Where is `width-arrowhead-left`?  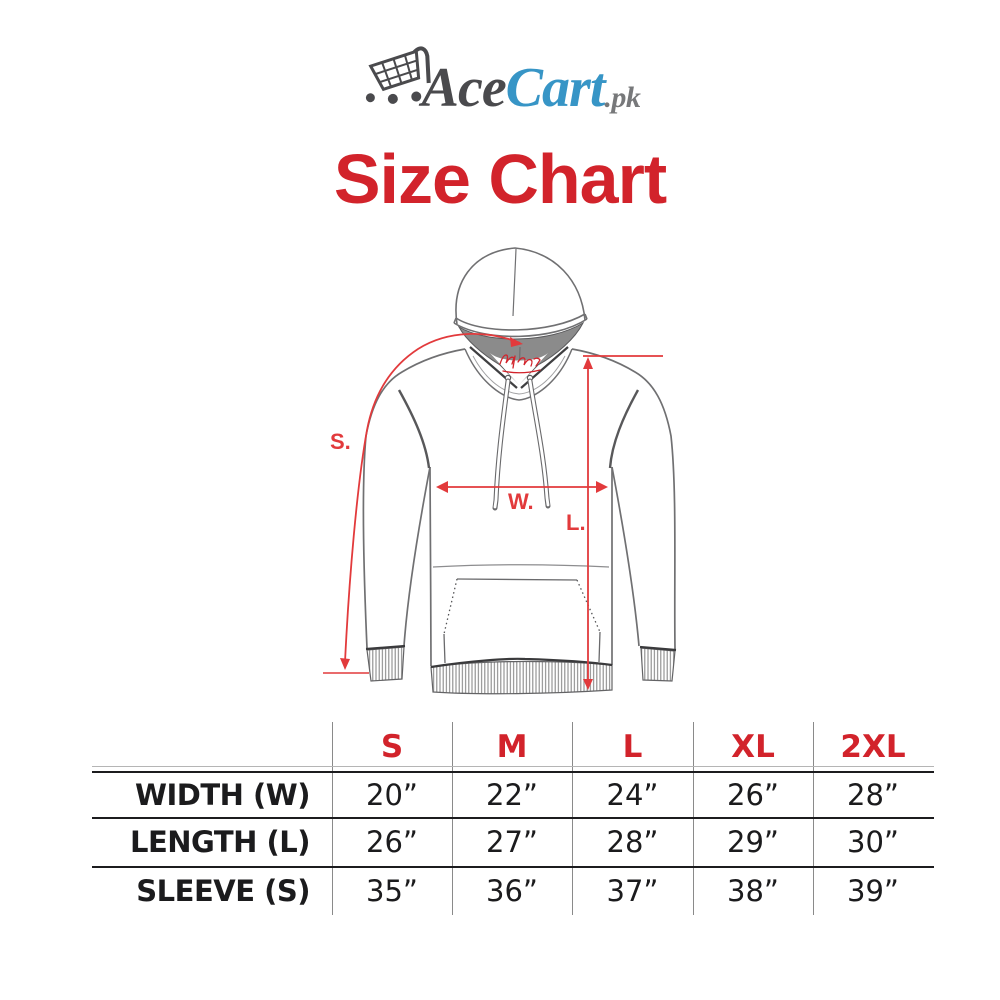
width-arrowhead-left is located at coordinates (442, 487).